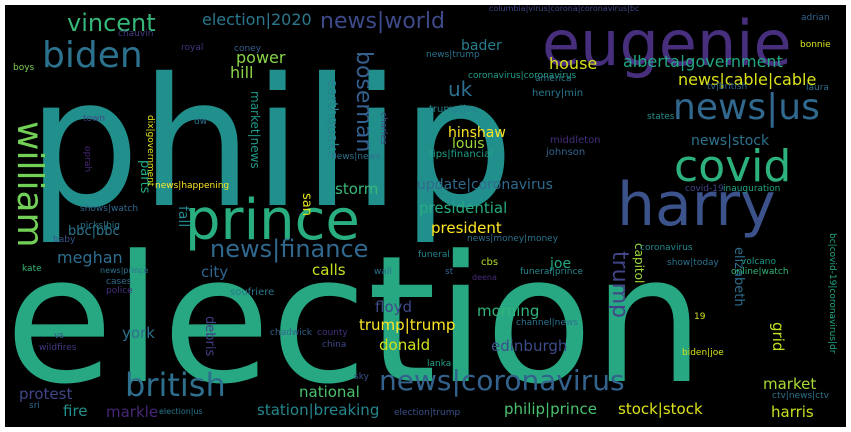  What do you see at coordinates (461, 154) in the screenshot?
I see `word: tips|financial` at bounding box center [461, 154].